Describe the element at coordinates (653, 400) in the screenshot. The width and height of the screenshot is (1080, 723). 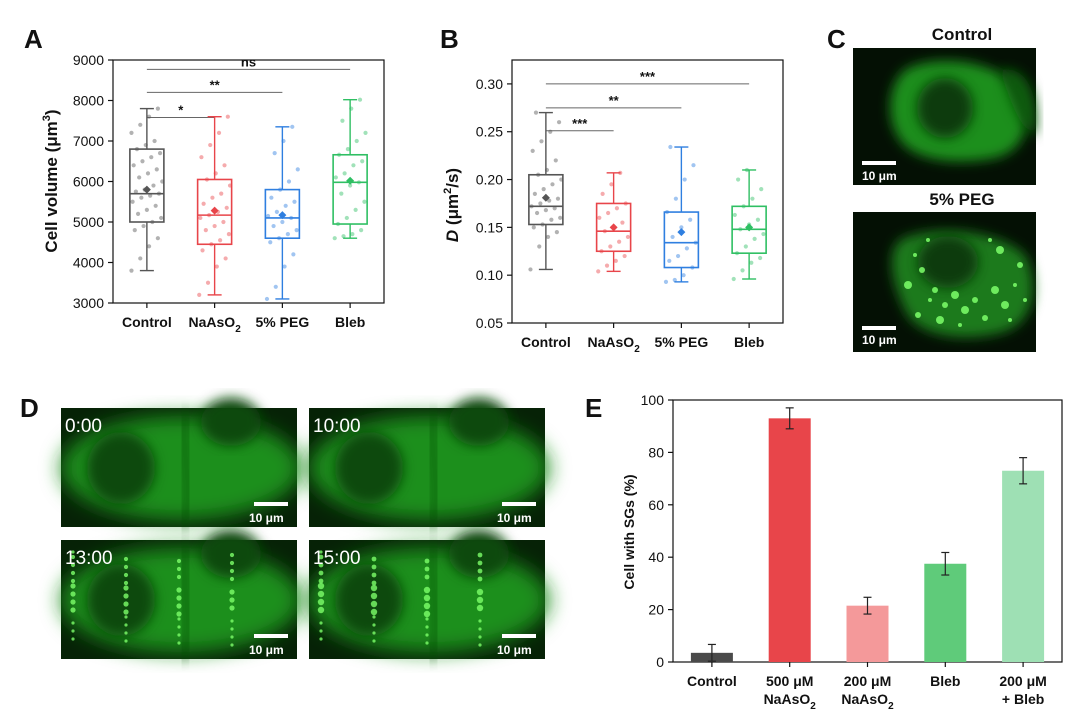
I see `y-tick-label: 100` at that location.